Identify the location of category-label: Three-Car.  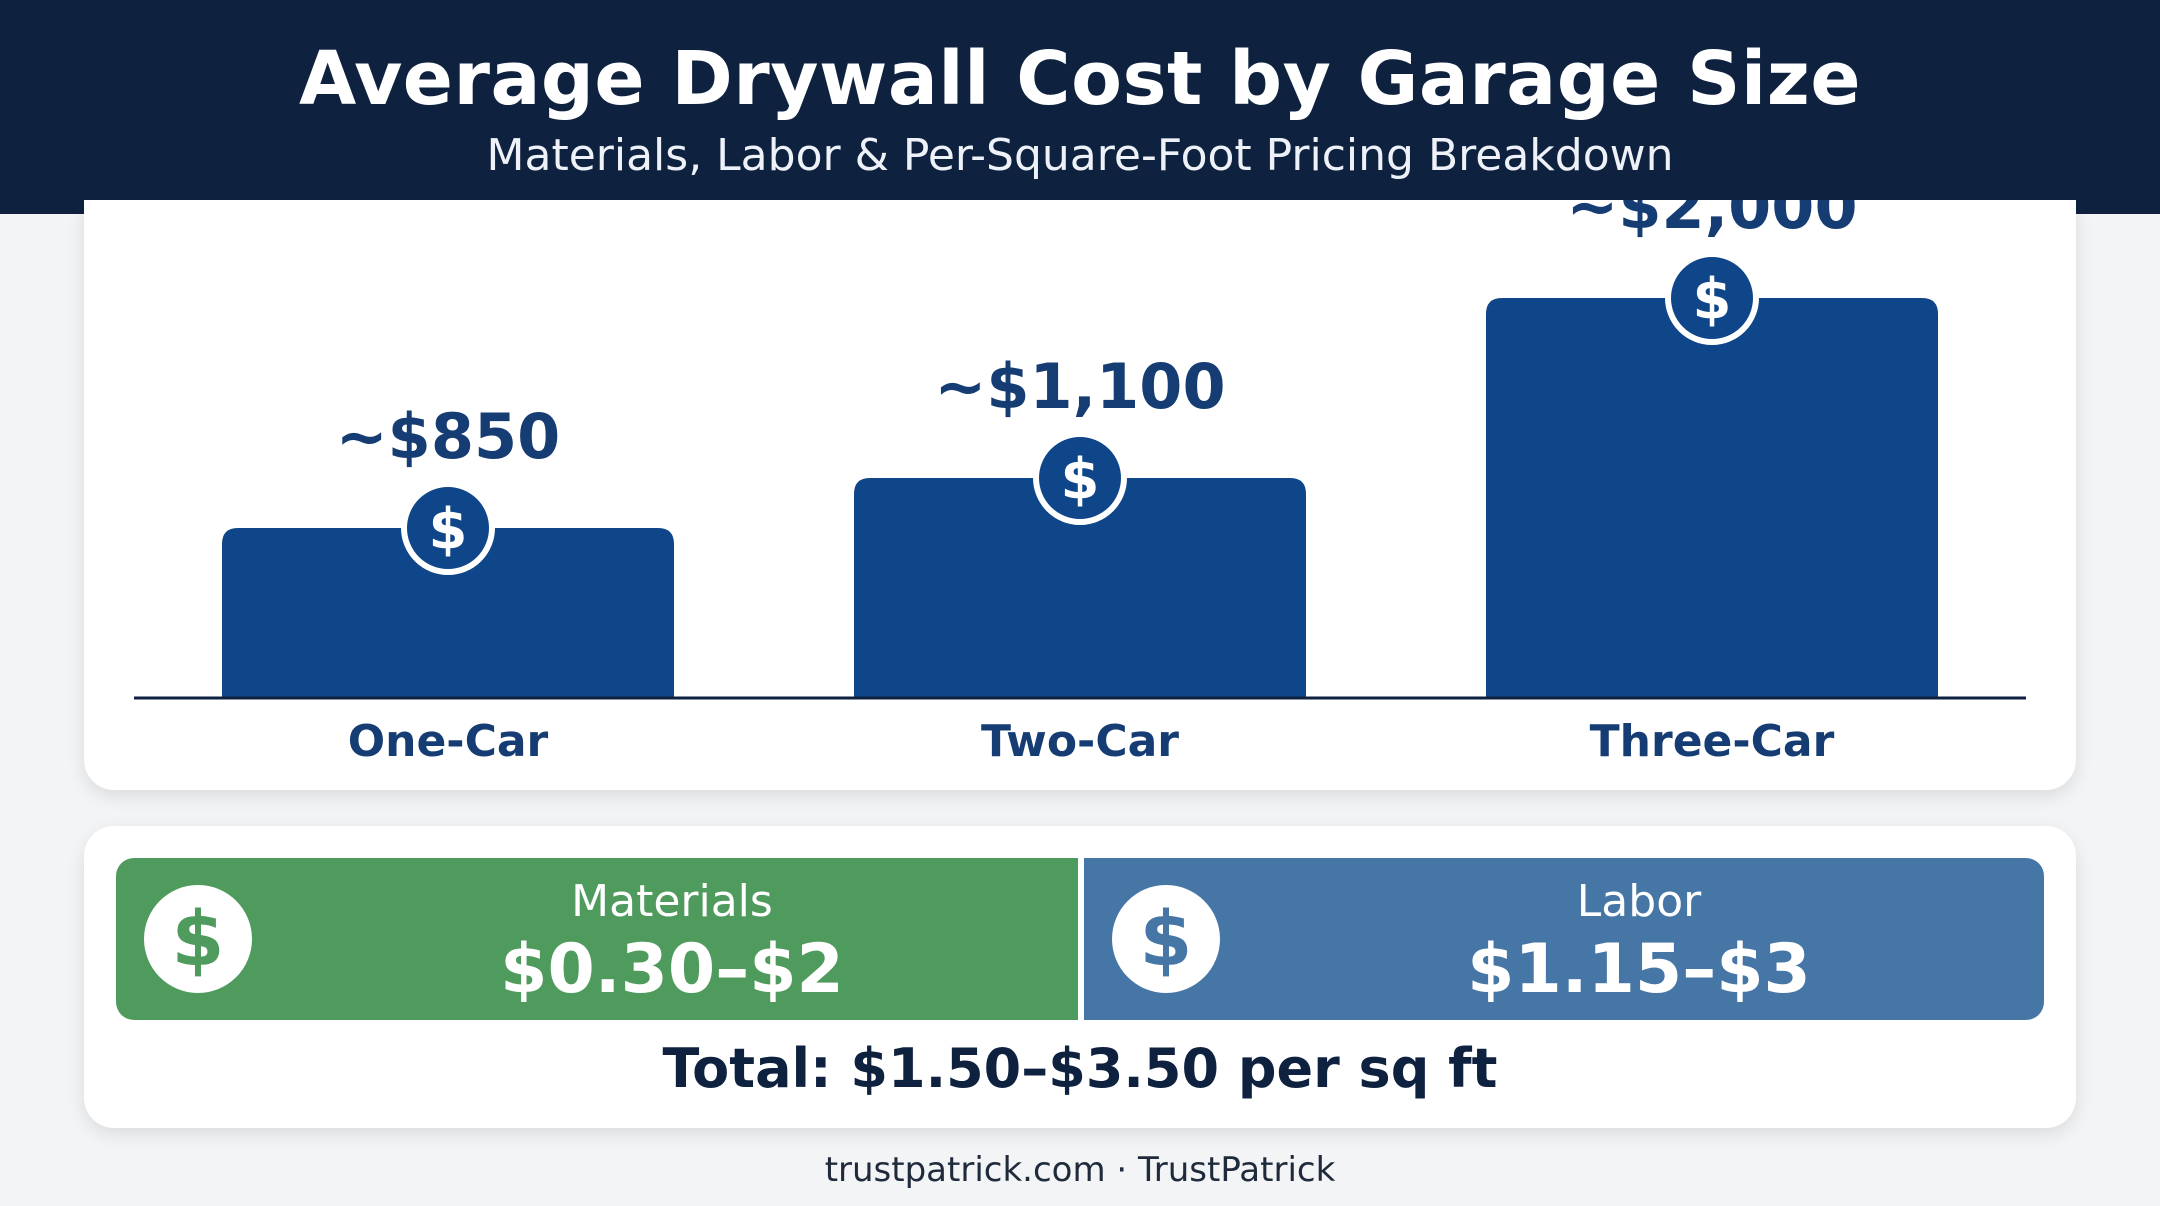
(1712, 741).